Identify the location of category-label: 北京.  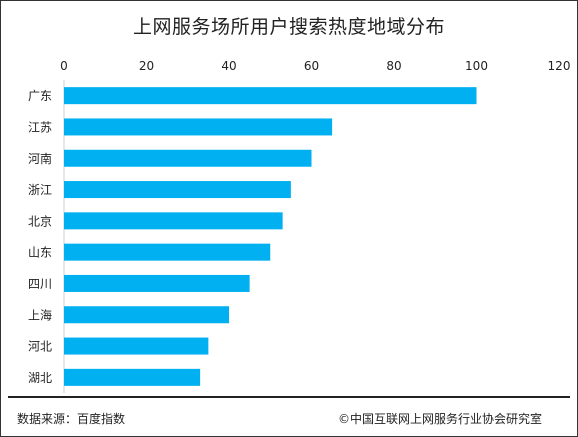
(40, 221).